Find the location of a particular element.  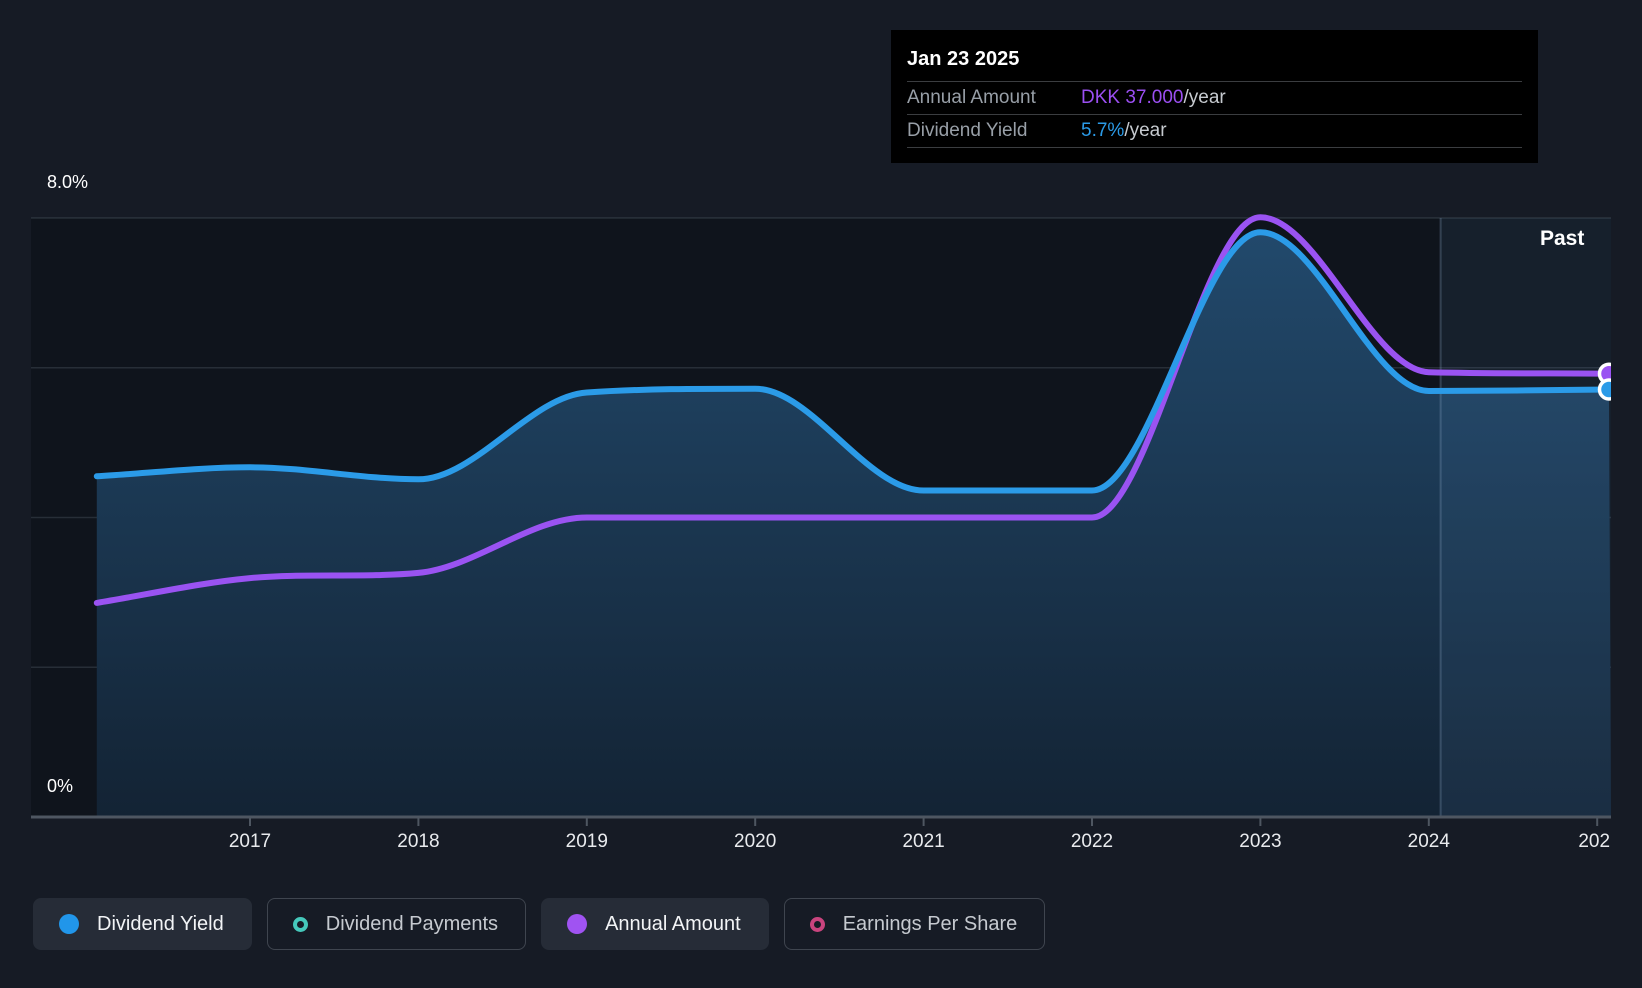

x-axis-label-2017: 2017 is located at coordinates (250, 841).